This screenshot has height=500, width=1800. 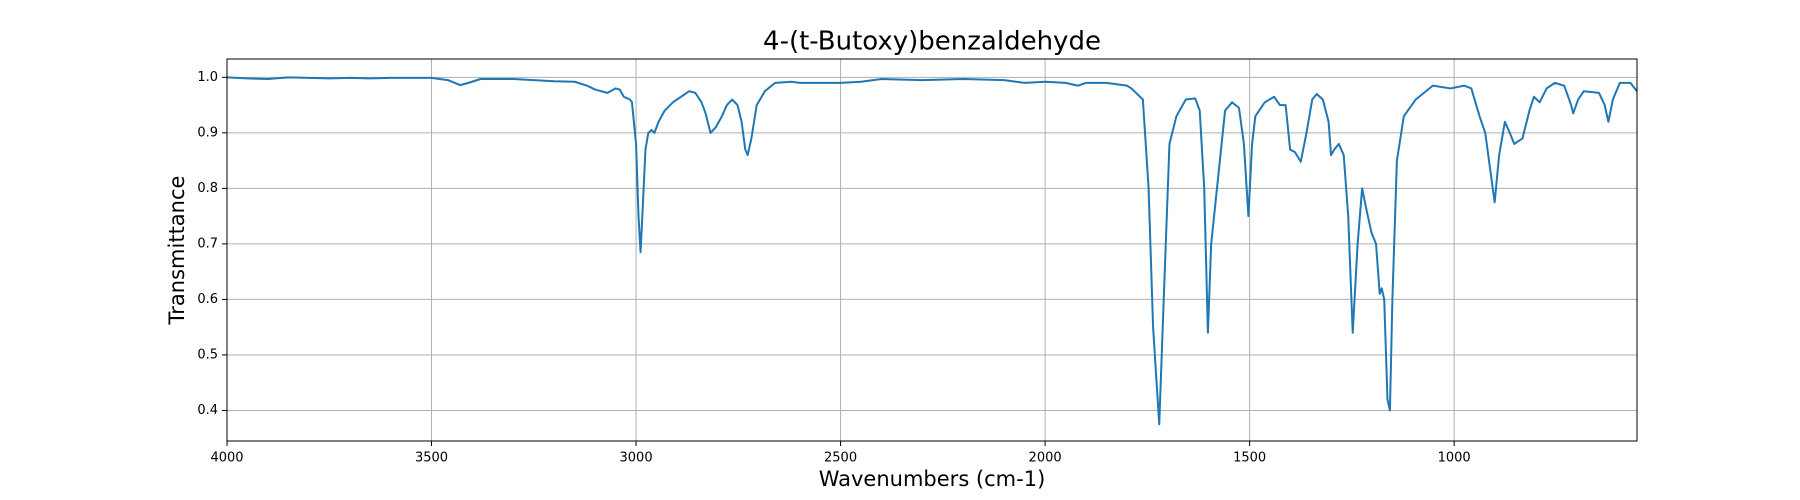 What do you see at coordinates (207, 299) in the screenshot?
I see `y-tick-label: 0.6` at bounding box center [207, 299].